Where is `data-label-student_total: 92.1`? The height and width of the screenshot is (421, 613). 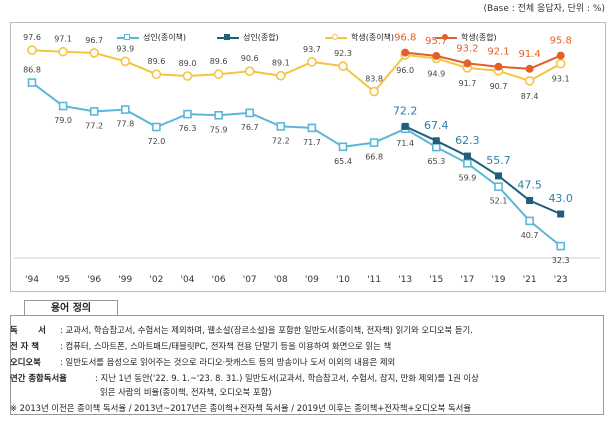 data-label-student_total: 92.1 is located at coordinates (498, 52).